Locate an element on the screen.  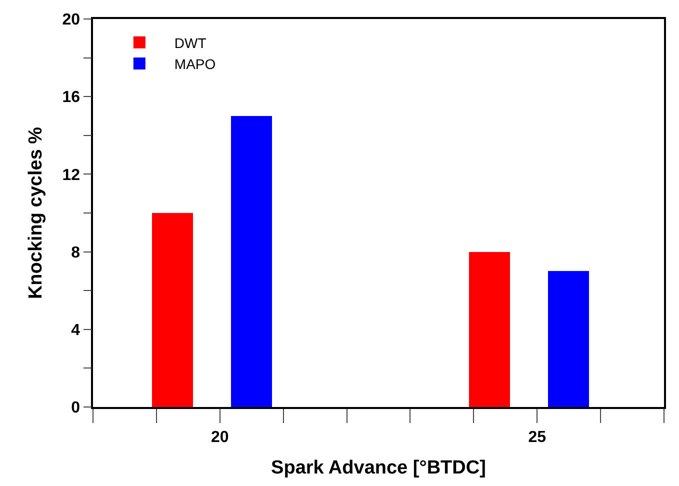
legend-label: MAPO is located at coordinates (195, 64).